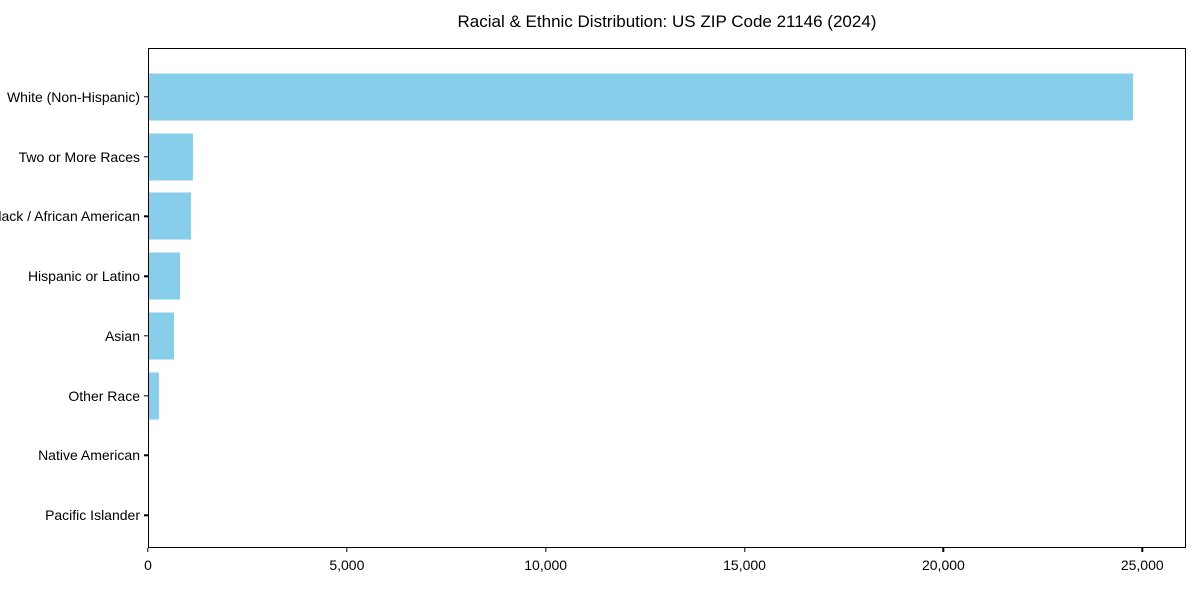 This screenshot has height=600, width=1200. Describe the element at coordinates (615, 515) in the screenshot. I see `bar-row: Pacific Islander` at that location.